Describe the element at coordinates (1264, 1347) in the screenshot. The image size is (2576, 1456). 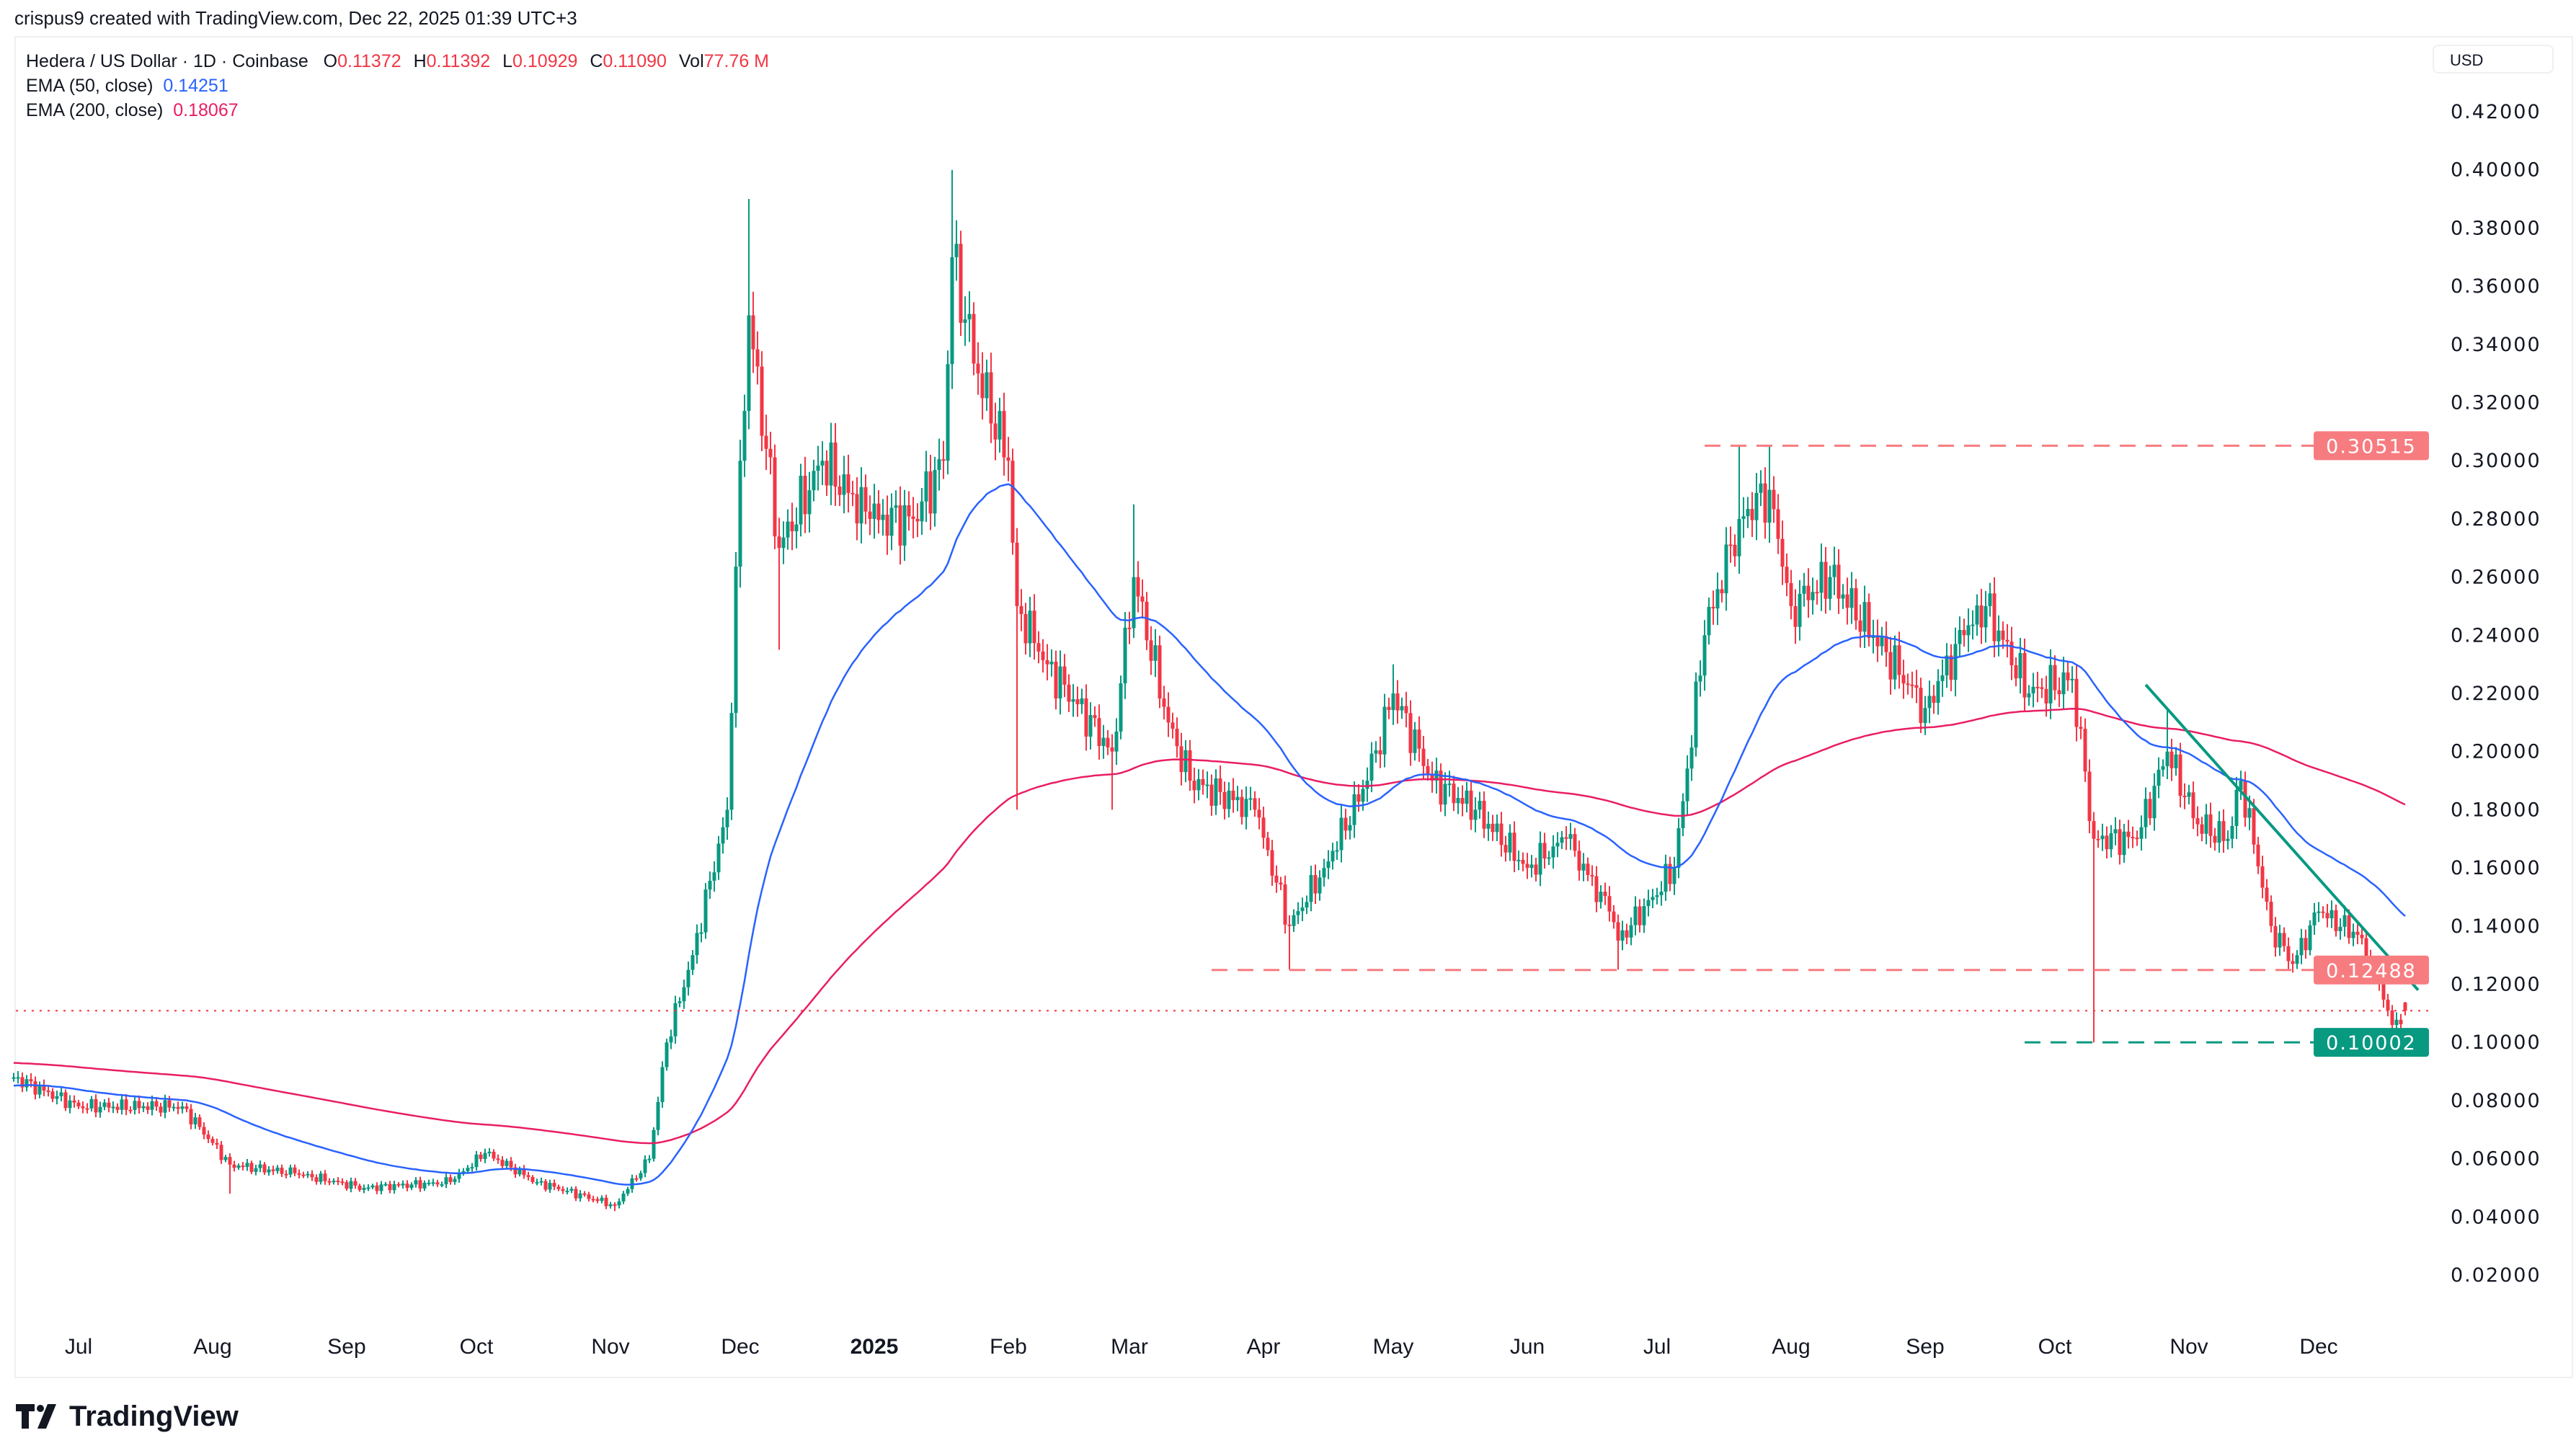
I see `x-tick-label: Apr` at that location.